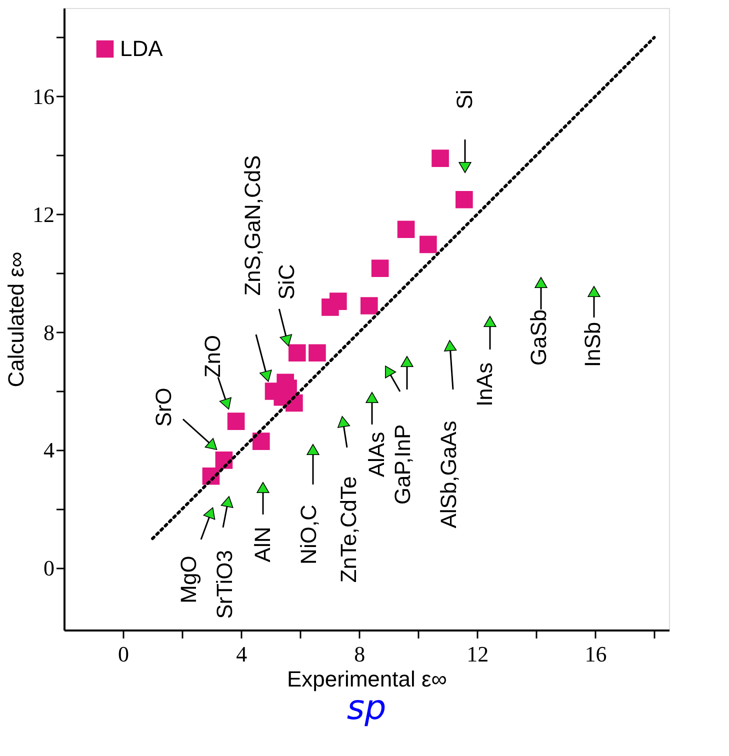 The height and width of the screenshot is (756, 729). Describe the element at coordinates (592, 345) in the screenshot. I see `annotation: InSb` at that location.